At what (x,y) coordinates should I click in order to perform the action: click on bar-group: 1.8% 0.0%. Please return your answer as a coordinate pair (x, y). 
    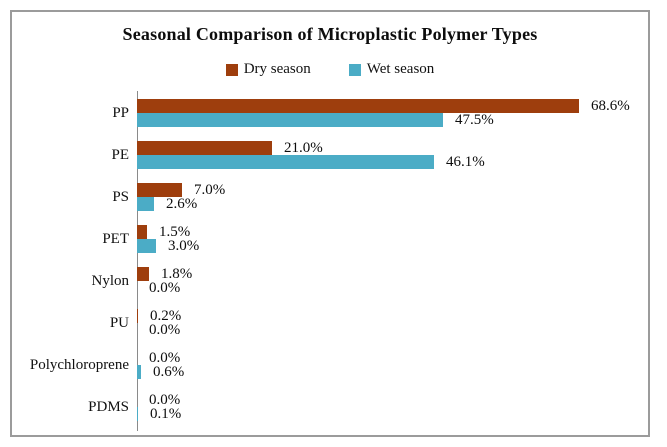
    Looking at the image, I should click on (391, 280).